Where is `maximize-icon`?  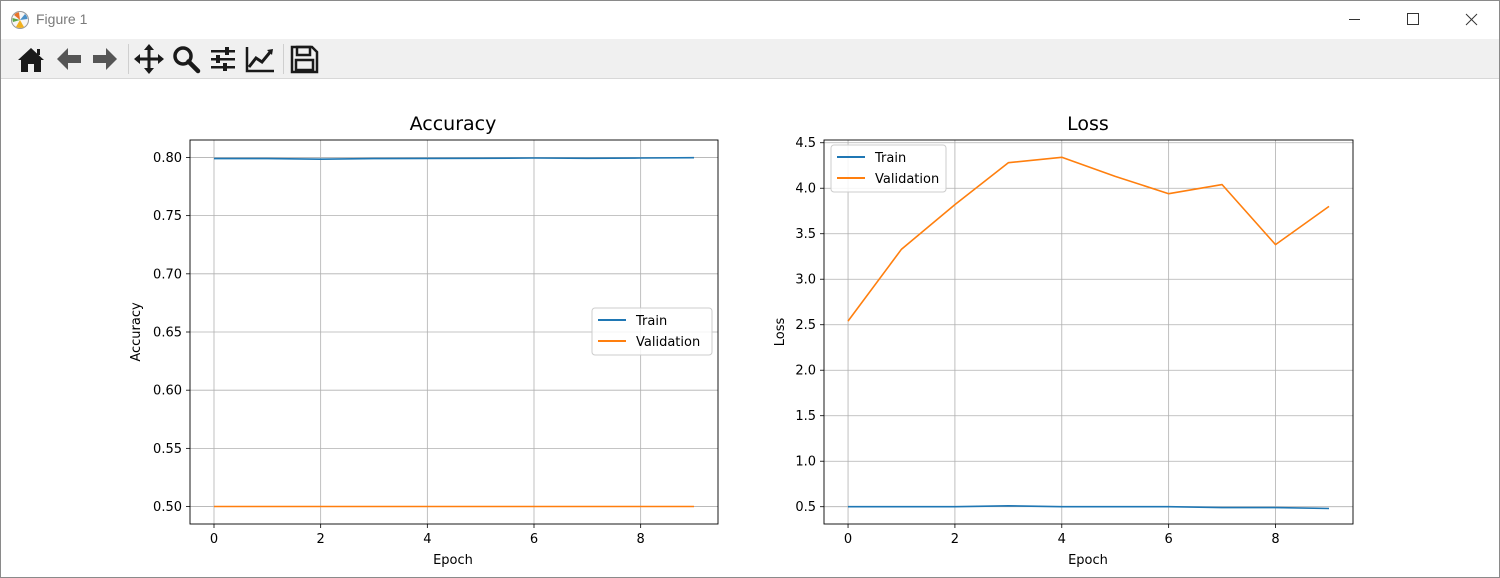
maximize-icon is located at coordinates (1413, 19).